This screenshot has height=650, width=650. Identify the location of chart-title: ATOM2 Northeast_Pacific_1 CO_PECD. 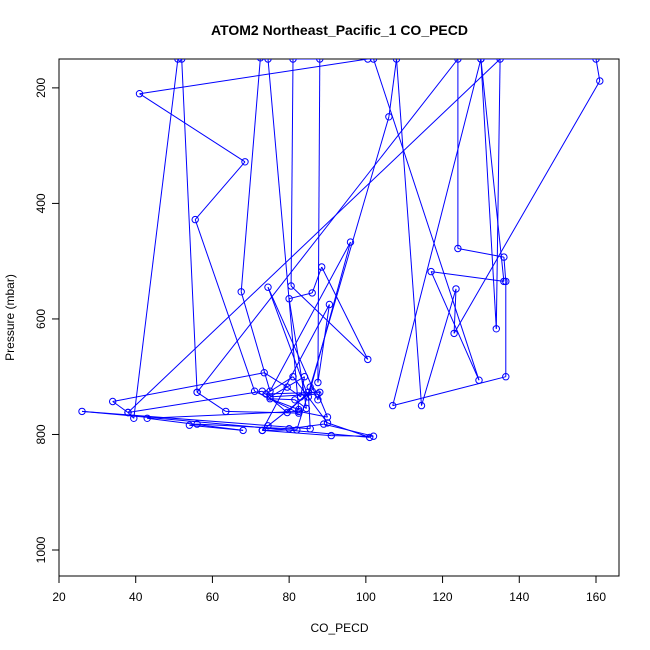
(339, 30).